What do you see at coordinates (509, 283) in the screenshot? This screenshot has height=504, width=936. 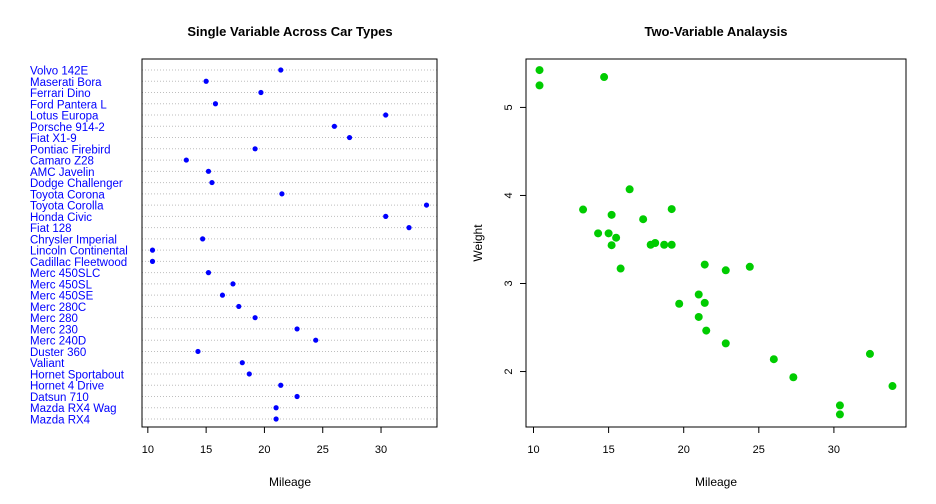 I see `y-tick-label: 3` at bounding box center [509, 283].